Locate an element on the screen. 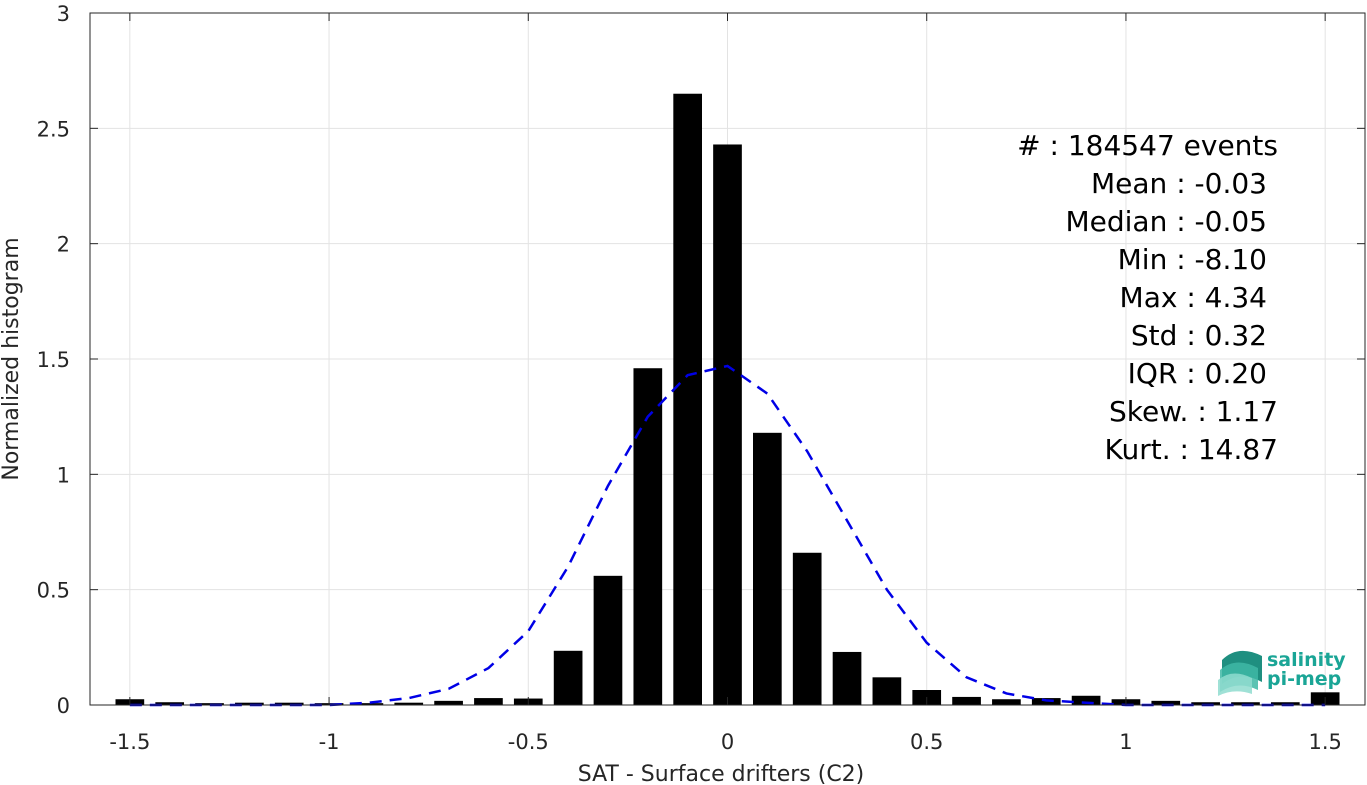 The height and width of the screenshot is (785, 1367). logo-text-line1: salinity is located at coordinates (1306, 660).